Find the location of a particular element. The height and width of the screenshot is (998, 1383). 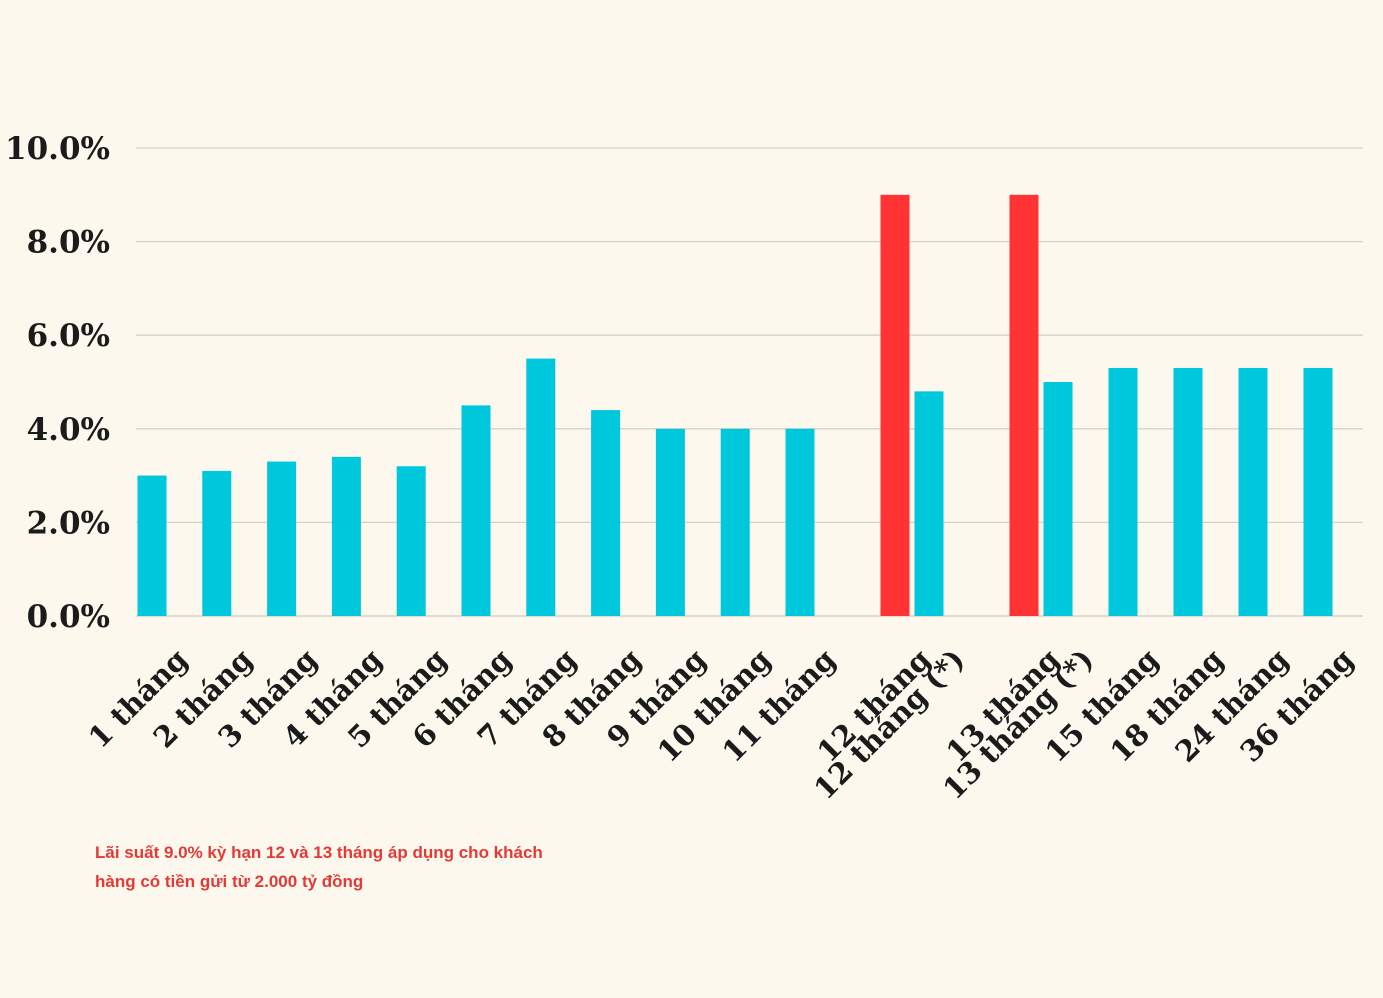

y-tick-label: 10.0% is located at coordinates (57, 149).